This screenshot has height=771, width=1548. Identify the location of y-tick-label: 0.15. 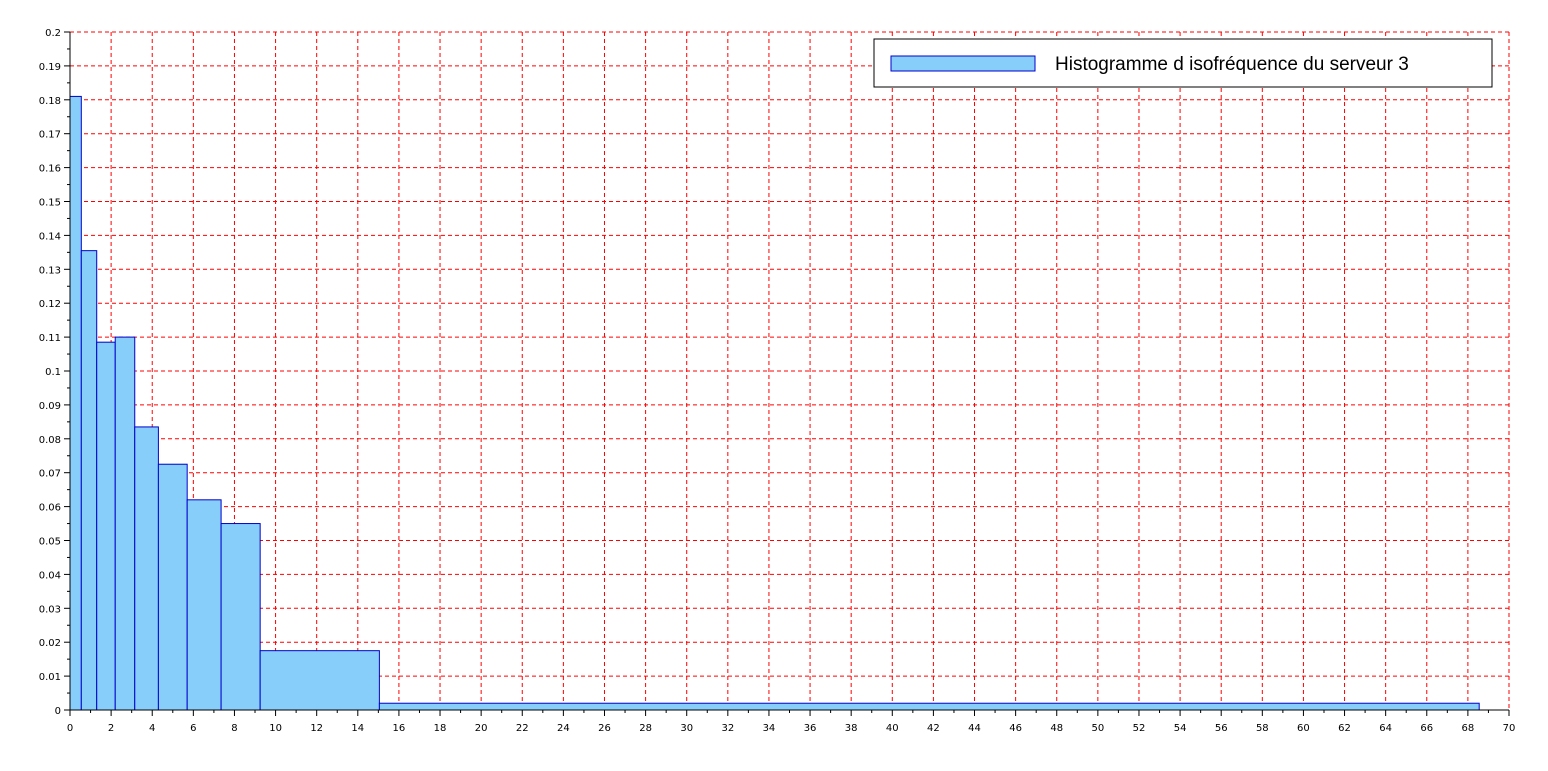
(50, 203).